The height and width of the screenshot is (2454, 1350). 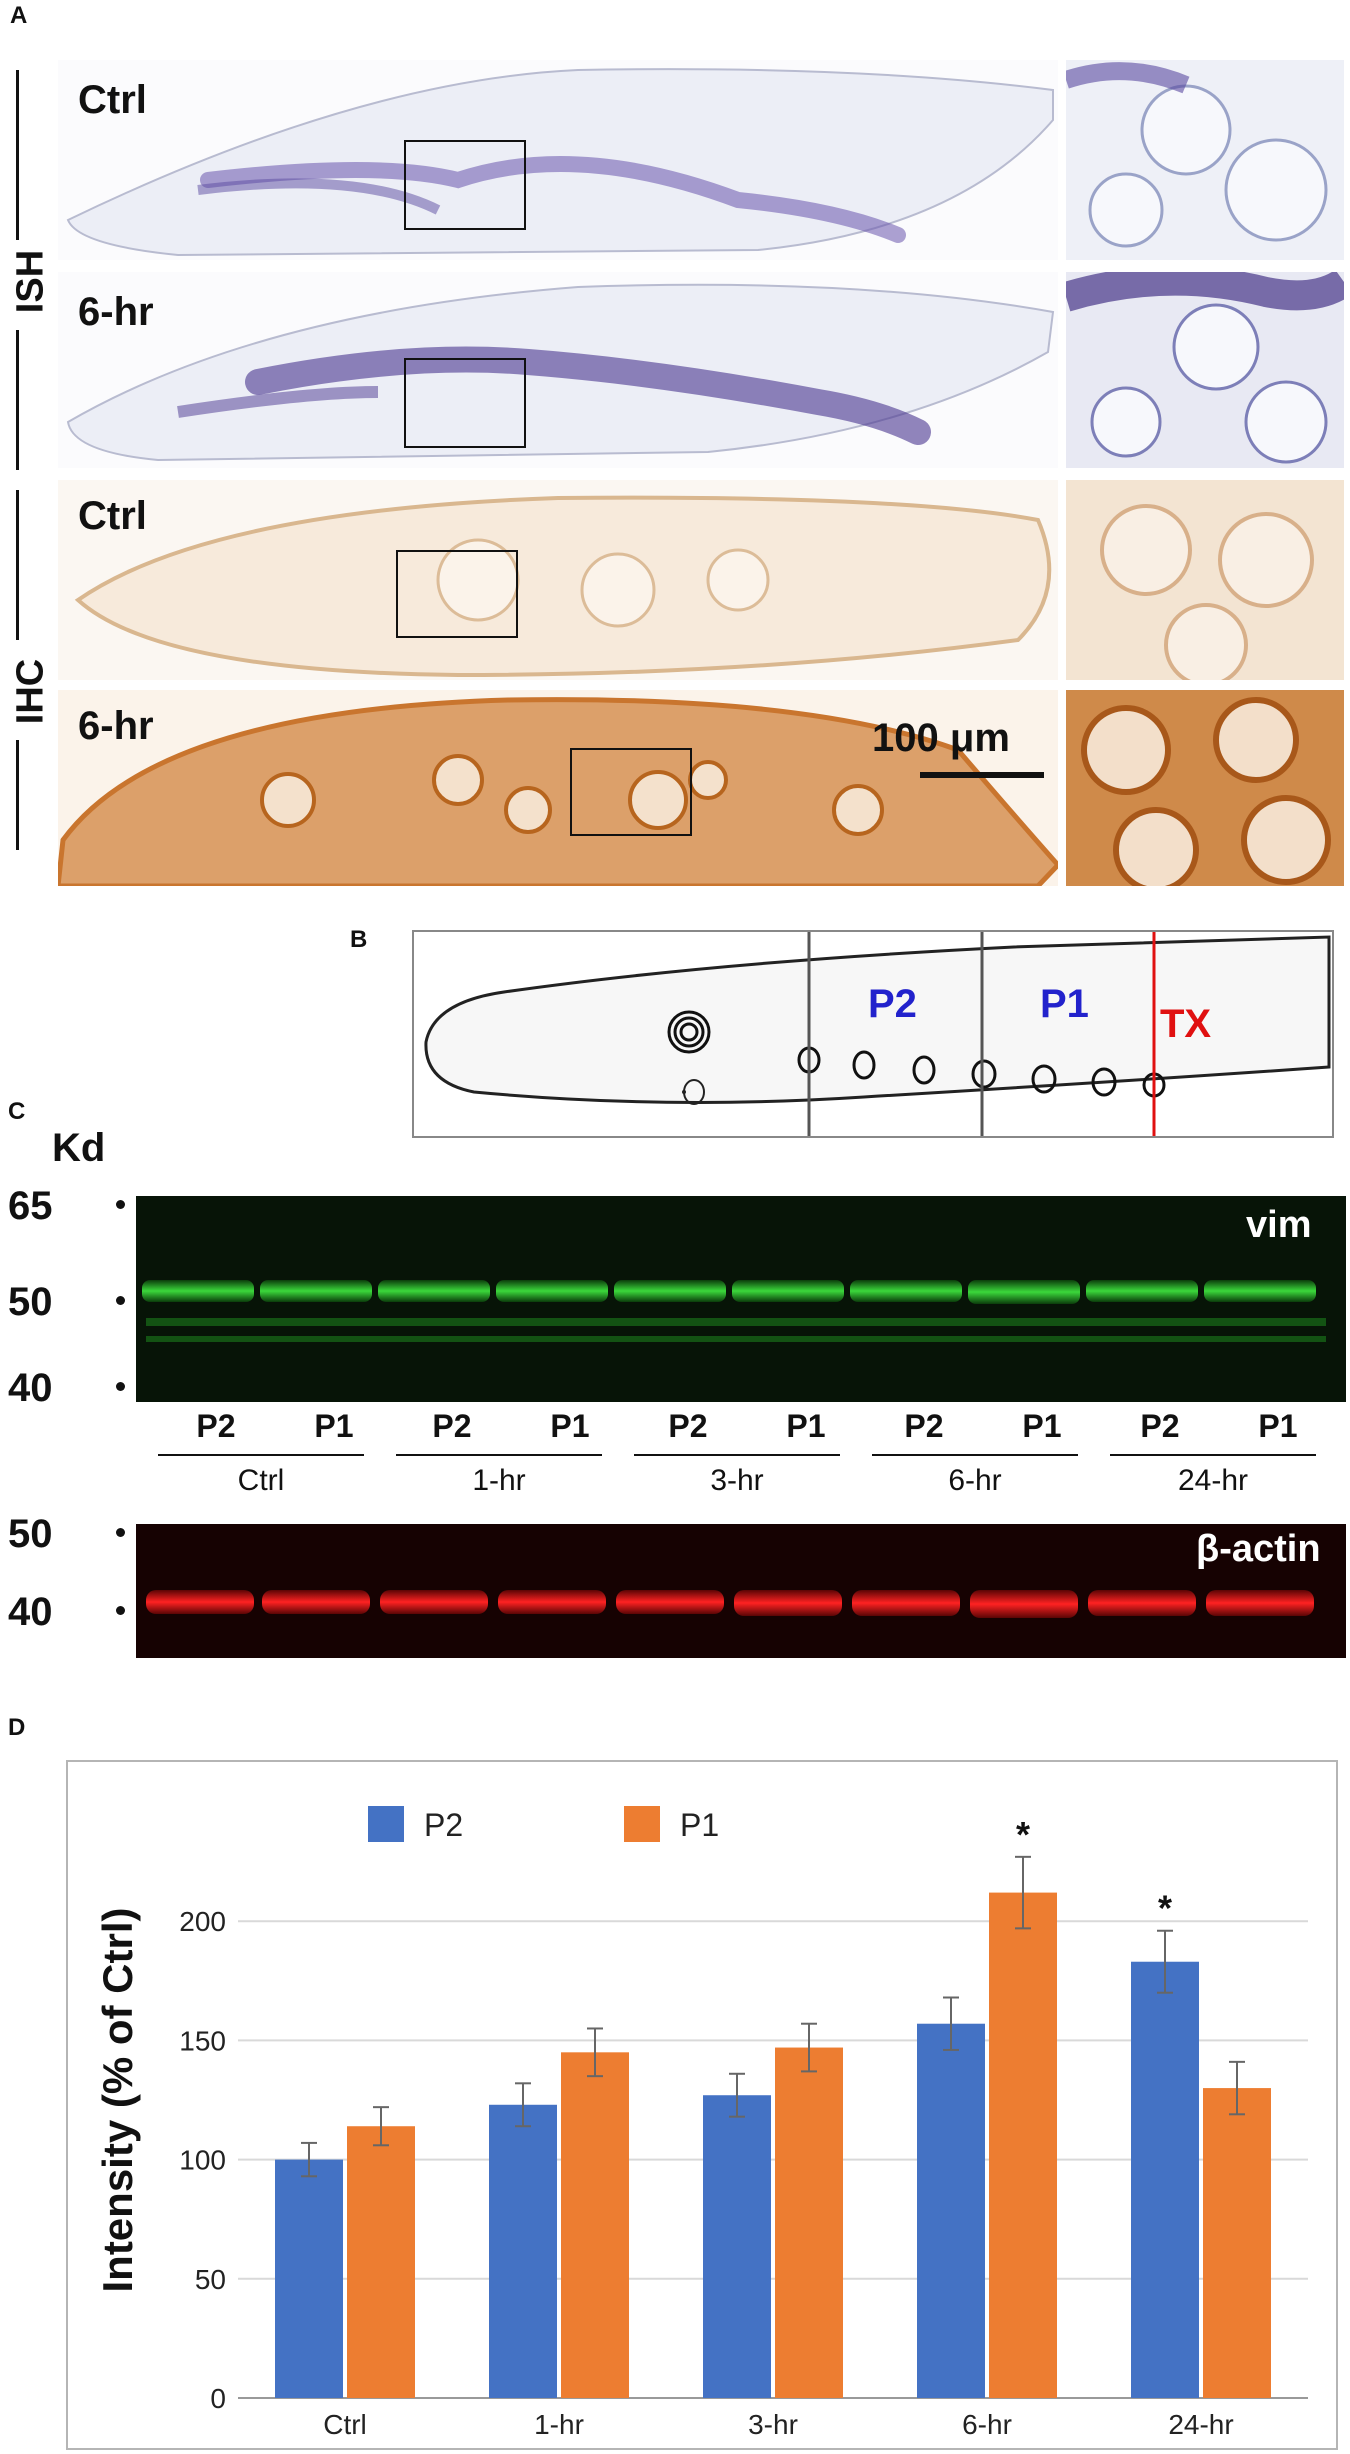 What do you see at coordinates (30, 1302) in the screenshot?
I see `vim-marker-50: 50` at bounding box center [30, 1302].